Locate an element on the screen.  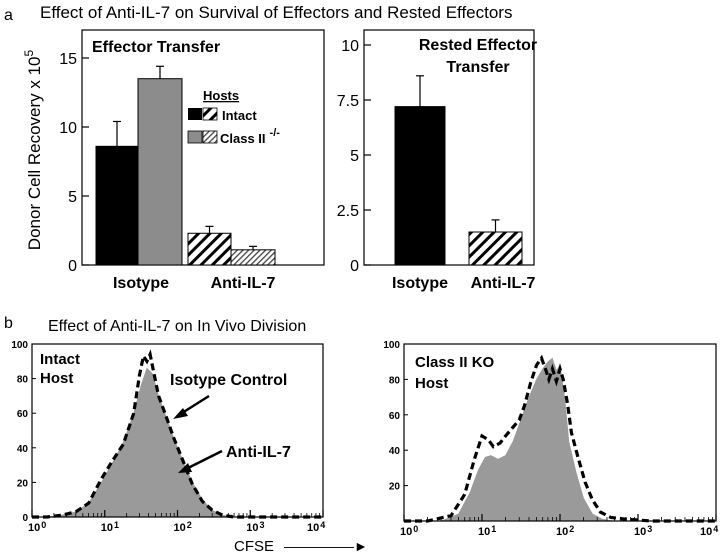
rested-y-tick-label-4: 10 is located at coordinates (350, 46).